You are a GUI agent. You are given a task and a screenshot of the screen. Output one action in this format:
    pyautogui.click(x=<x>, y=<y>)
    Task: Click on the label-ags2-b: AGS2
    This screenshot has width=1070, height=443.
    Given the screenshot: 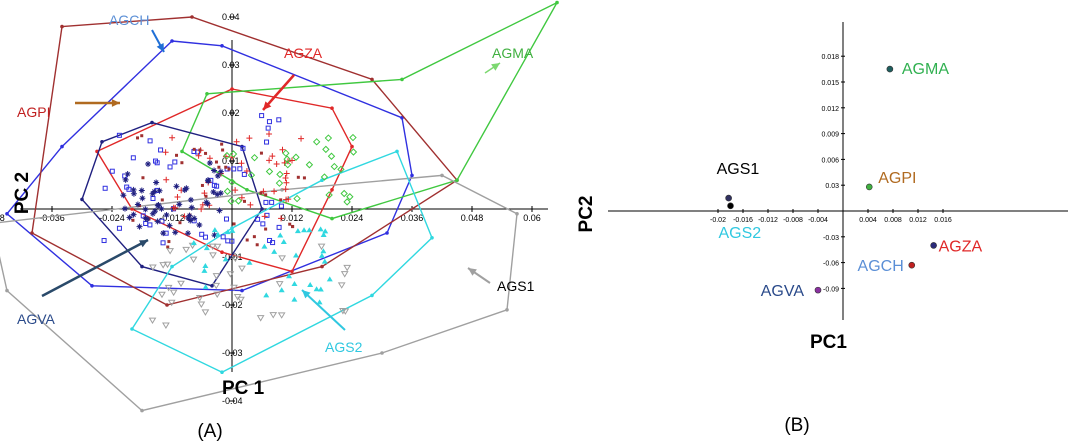 What is the action you would take?
    pyautogui.click(x=740, y=233)
    